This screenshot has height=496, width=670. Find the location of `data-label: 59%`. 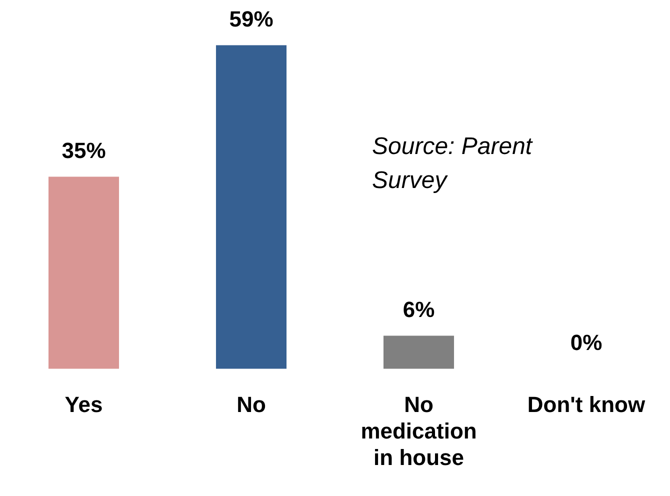

data-label: 59% is located at coordinates (251, 19).